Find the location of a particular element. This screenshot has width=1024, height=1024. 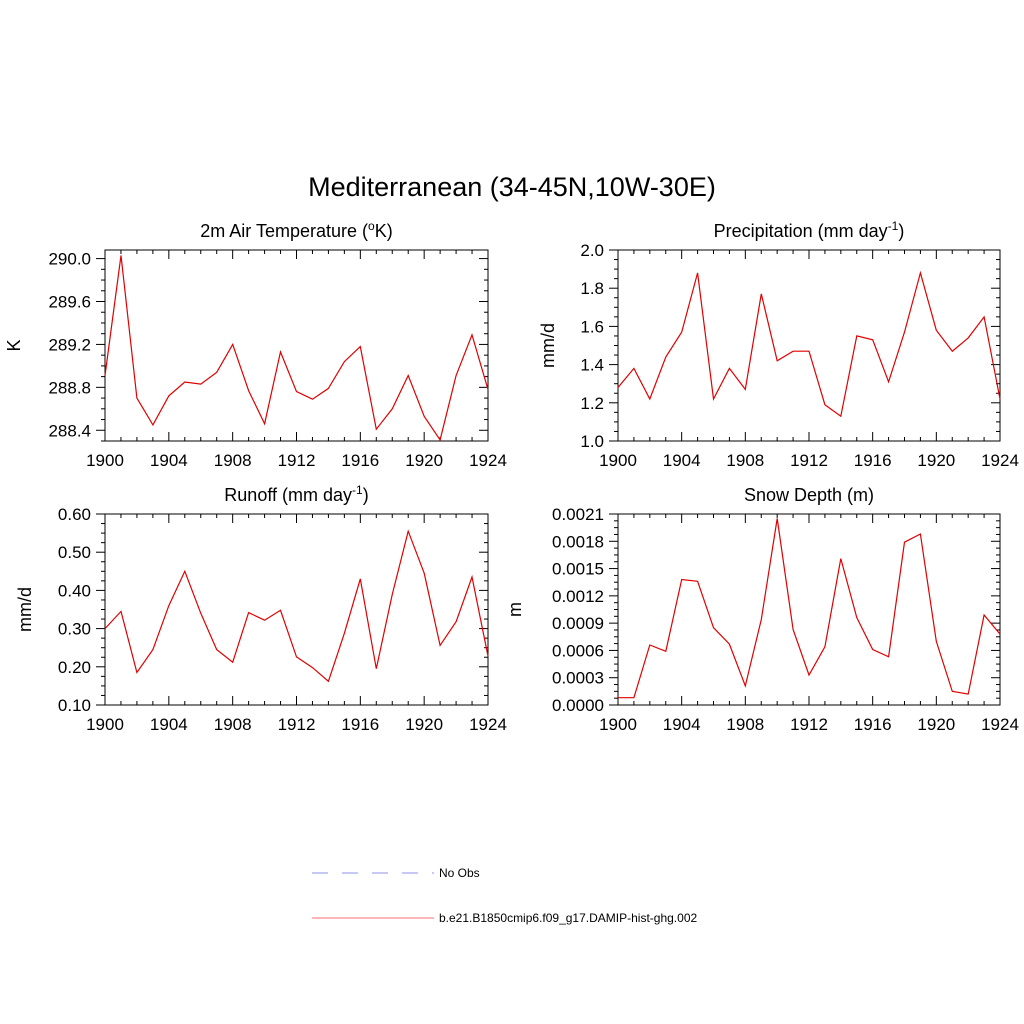

y-tick-label: 0.0015 is located at coordinates (578, 569).